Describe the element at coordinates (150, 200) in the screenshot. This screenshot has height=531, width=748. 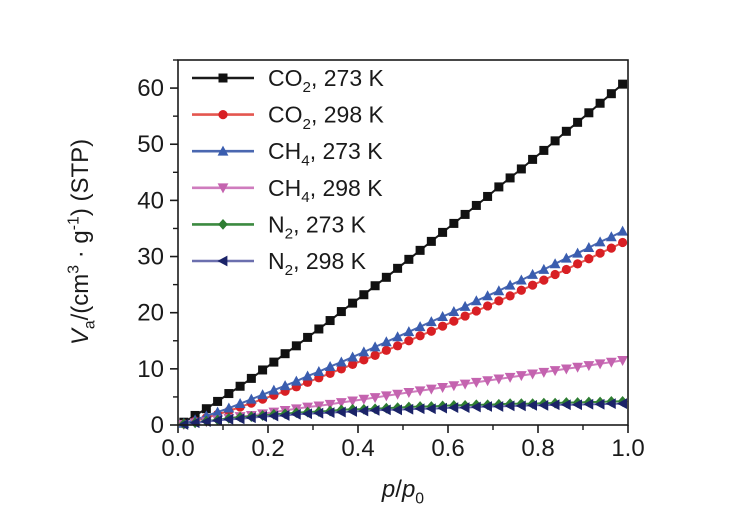
I see `y-tick-label: 40` at that location.